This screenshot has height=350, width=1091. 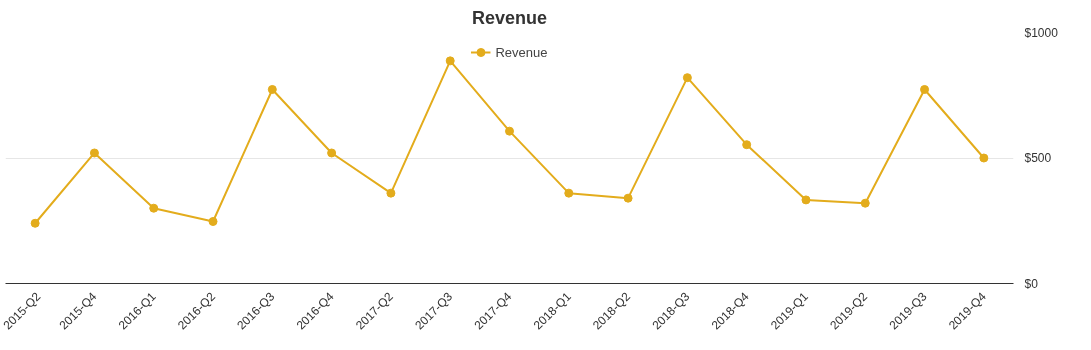 What do you see at coordinates (1041, 32) in the screenshot?
I see `y-tick-label: $1000` at bounding box center [1041, 32].